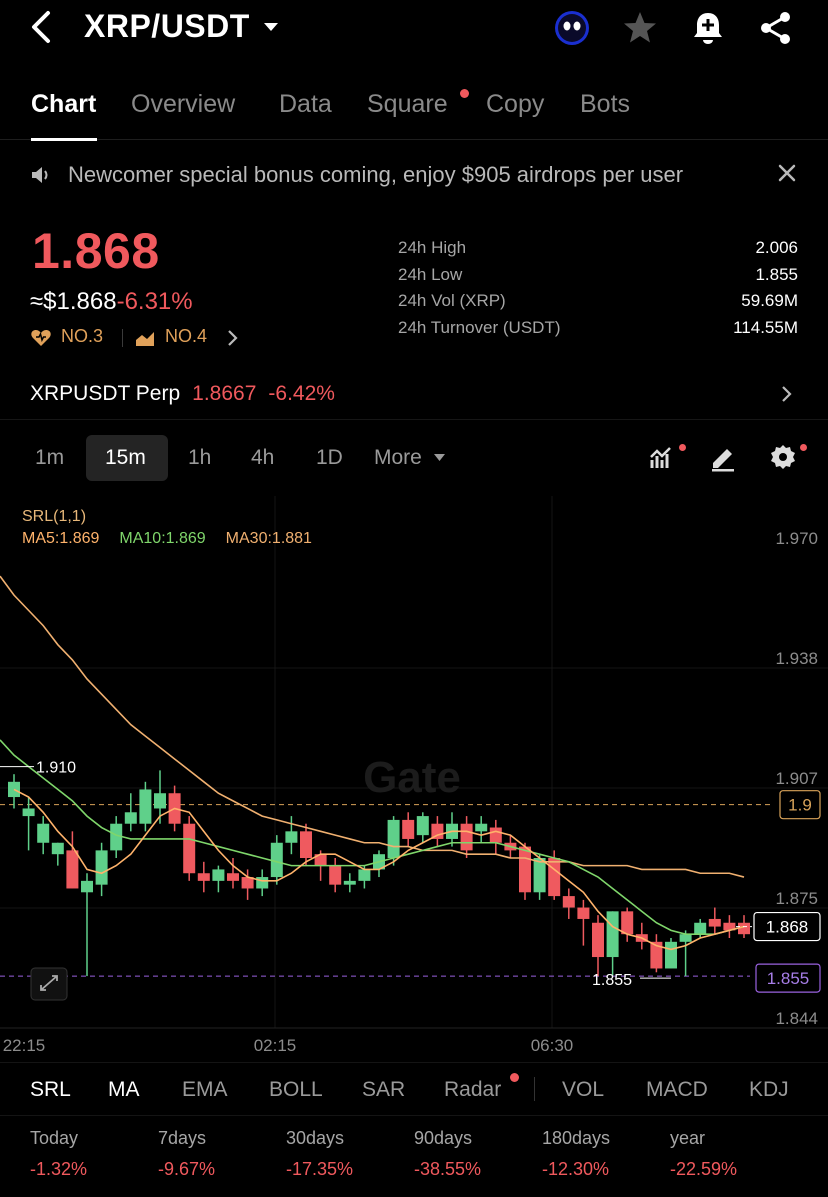  Describe the element at coordinates (205, 1089) in the screenshot. I see `indicator-ema: EMA` at that location.